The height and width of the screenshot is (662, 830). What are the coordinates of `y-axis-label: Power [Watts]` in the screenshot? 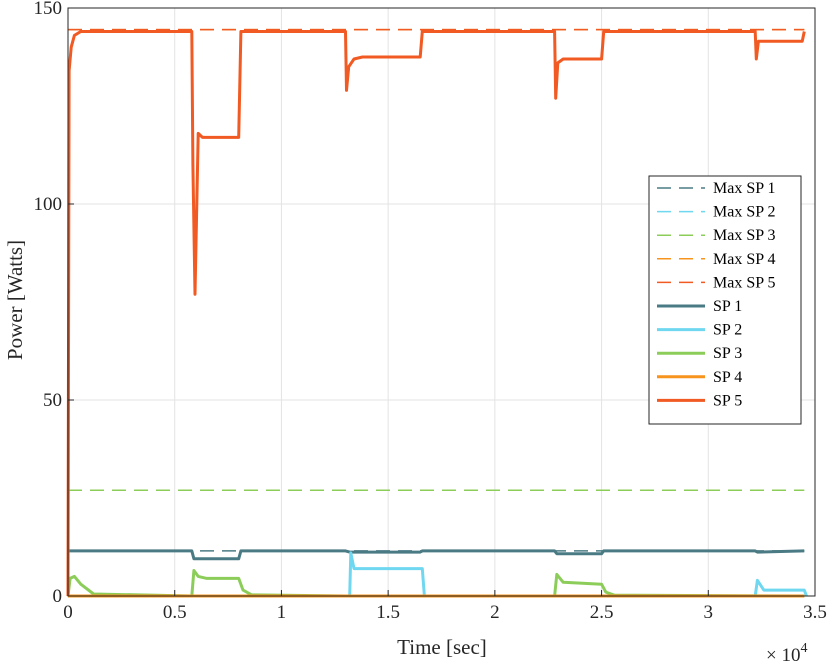 It's located at (15, 300).